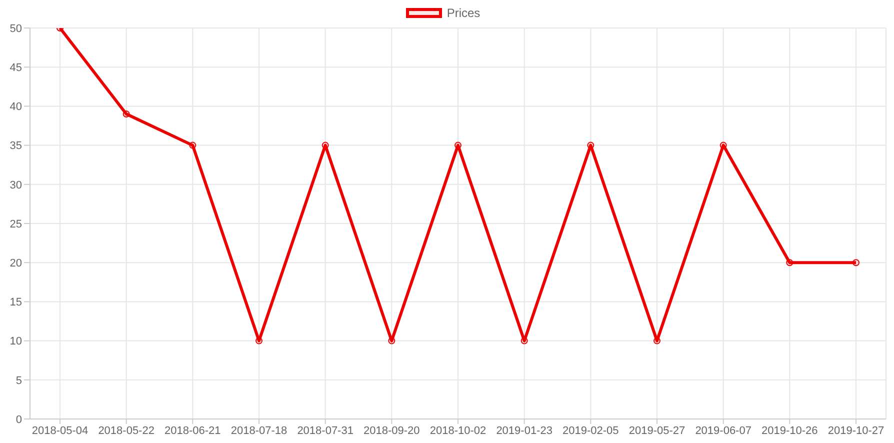  Describe the element at coordinates (126, 430) in the screenshot. I see `x-tick-label: 2018-05-22` at that location.